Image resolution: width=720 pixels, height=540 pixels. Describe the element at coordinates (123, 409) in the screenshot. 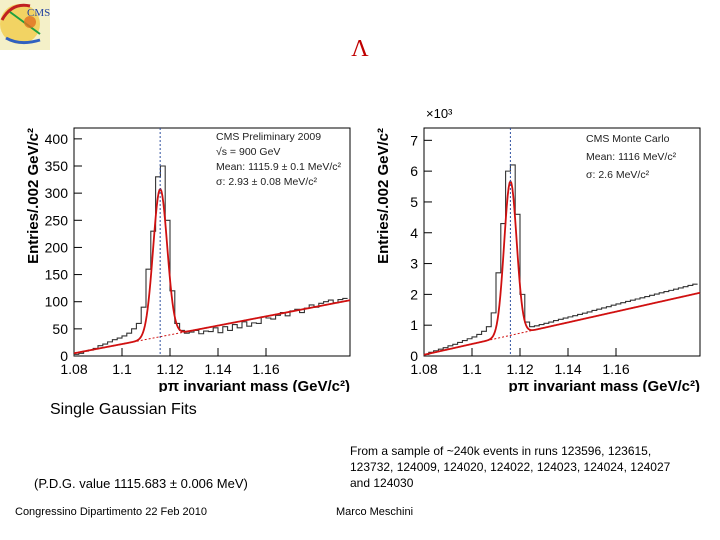

I see `fit-caption: Single Gaussian Fits` at that location.